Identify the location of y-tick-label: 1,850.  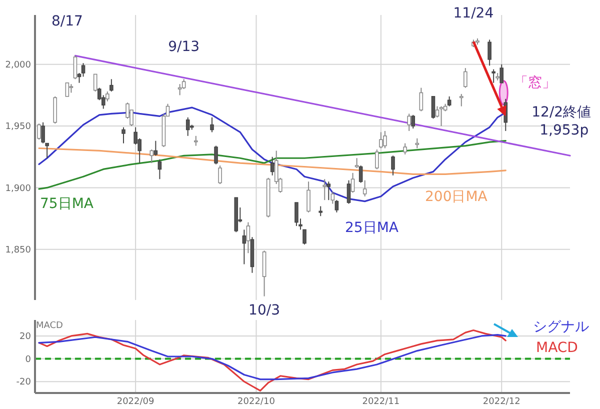
(18, 251).